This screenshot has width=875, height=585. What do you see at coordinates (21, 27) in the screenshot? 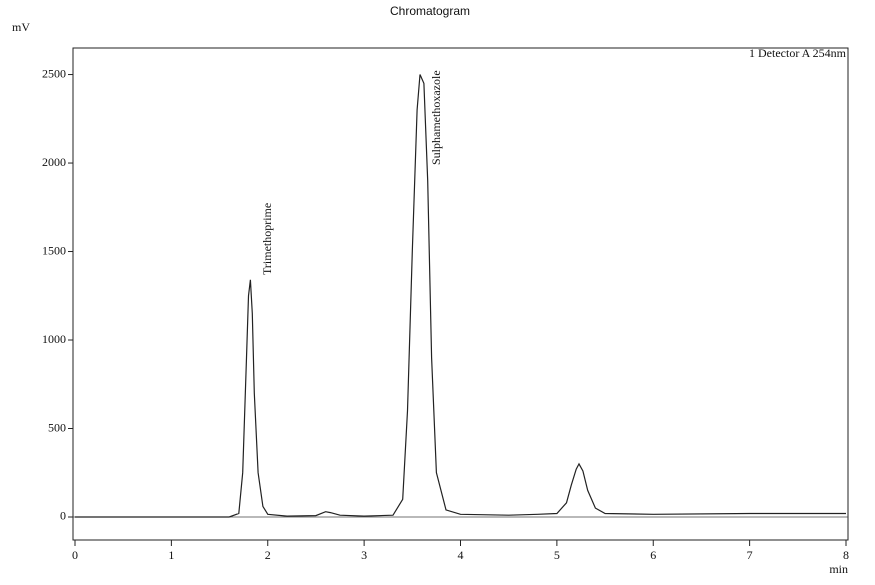
I see `y-axis-label: mV` at bounding box center [21, 27].